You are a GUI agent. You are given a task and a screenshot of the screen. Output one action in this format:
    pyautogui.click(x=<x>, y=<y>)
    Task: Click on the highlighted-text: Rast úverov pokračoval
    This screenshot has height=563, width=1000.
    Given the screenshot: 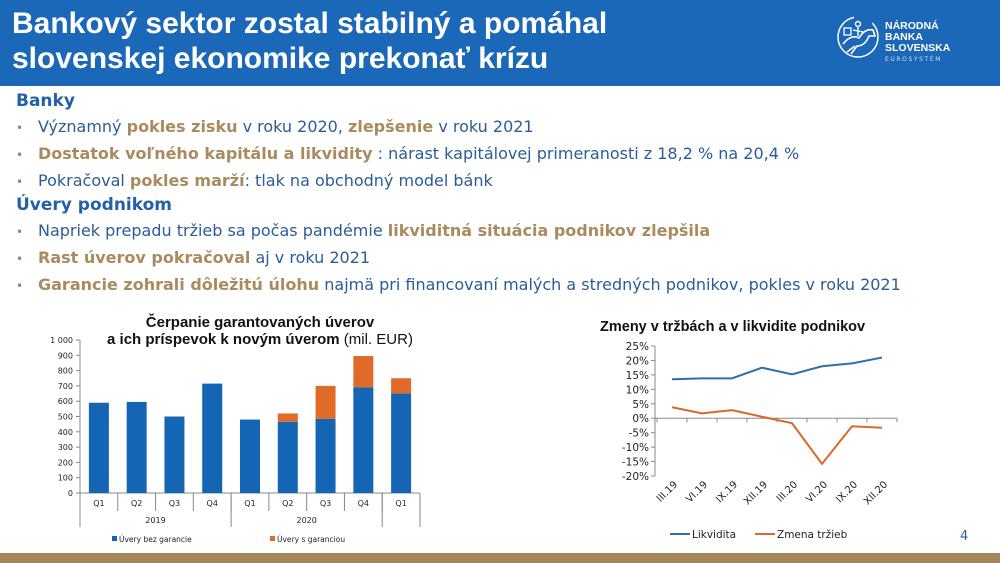 What is the action you would take?
    pyautogui.click(x=144, y=257)
    